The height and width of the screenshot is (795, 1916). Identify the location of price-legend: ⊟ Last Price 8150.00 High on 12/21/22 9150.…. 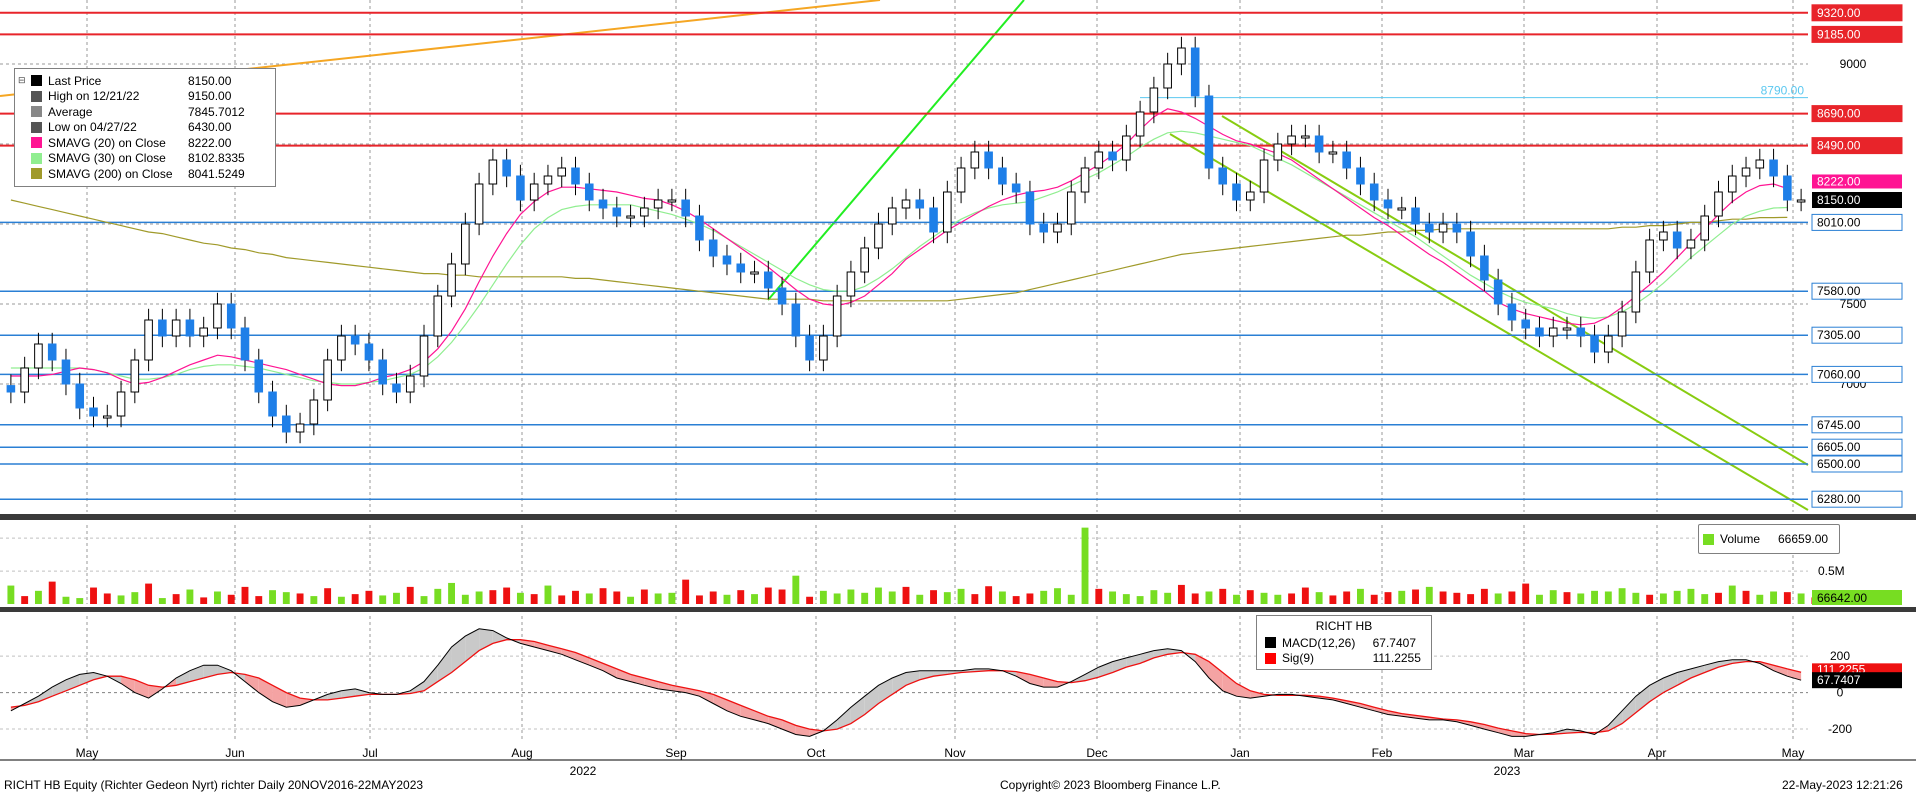
(145, 127).